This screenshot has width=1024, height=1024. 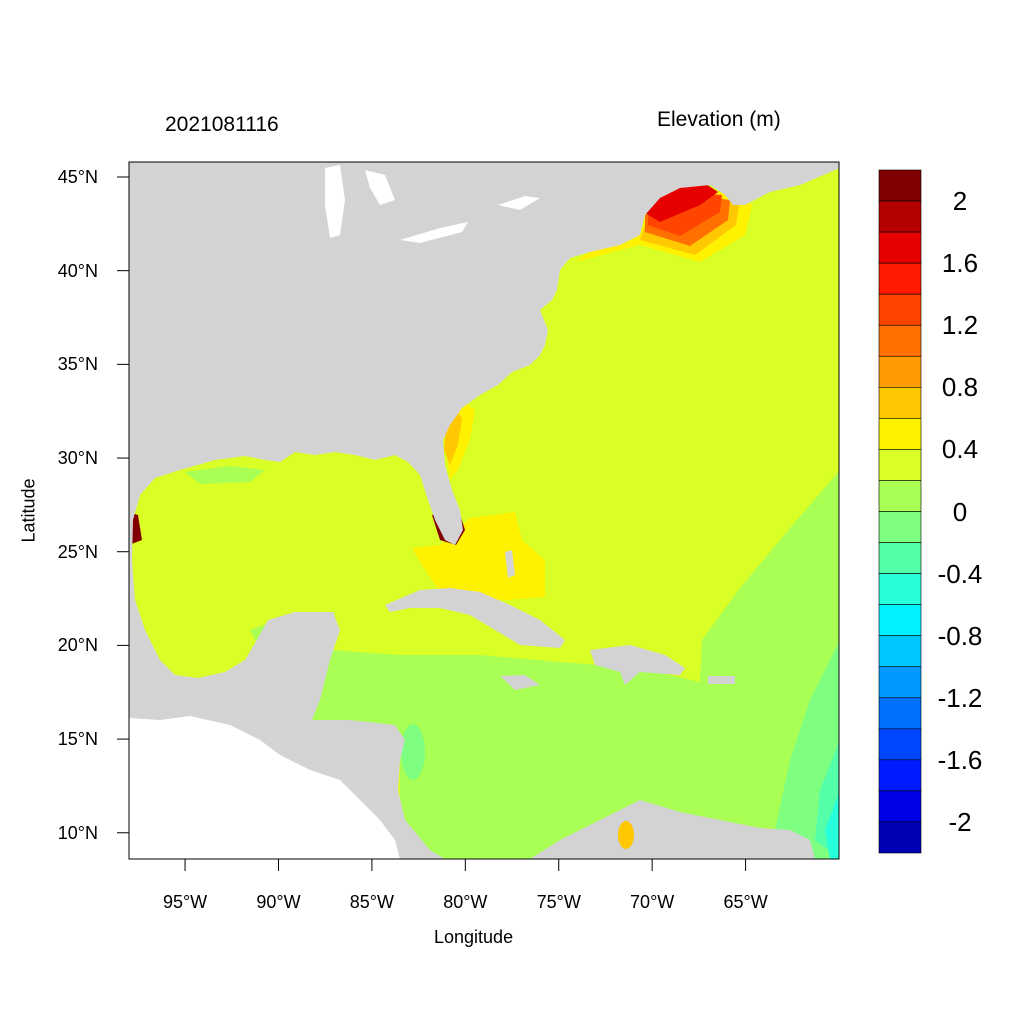 What do you see at coordinates (960, 263) in the screenshot?
I see `colorbar-label: 1.6` at bounding box center [960, 263].